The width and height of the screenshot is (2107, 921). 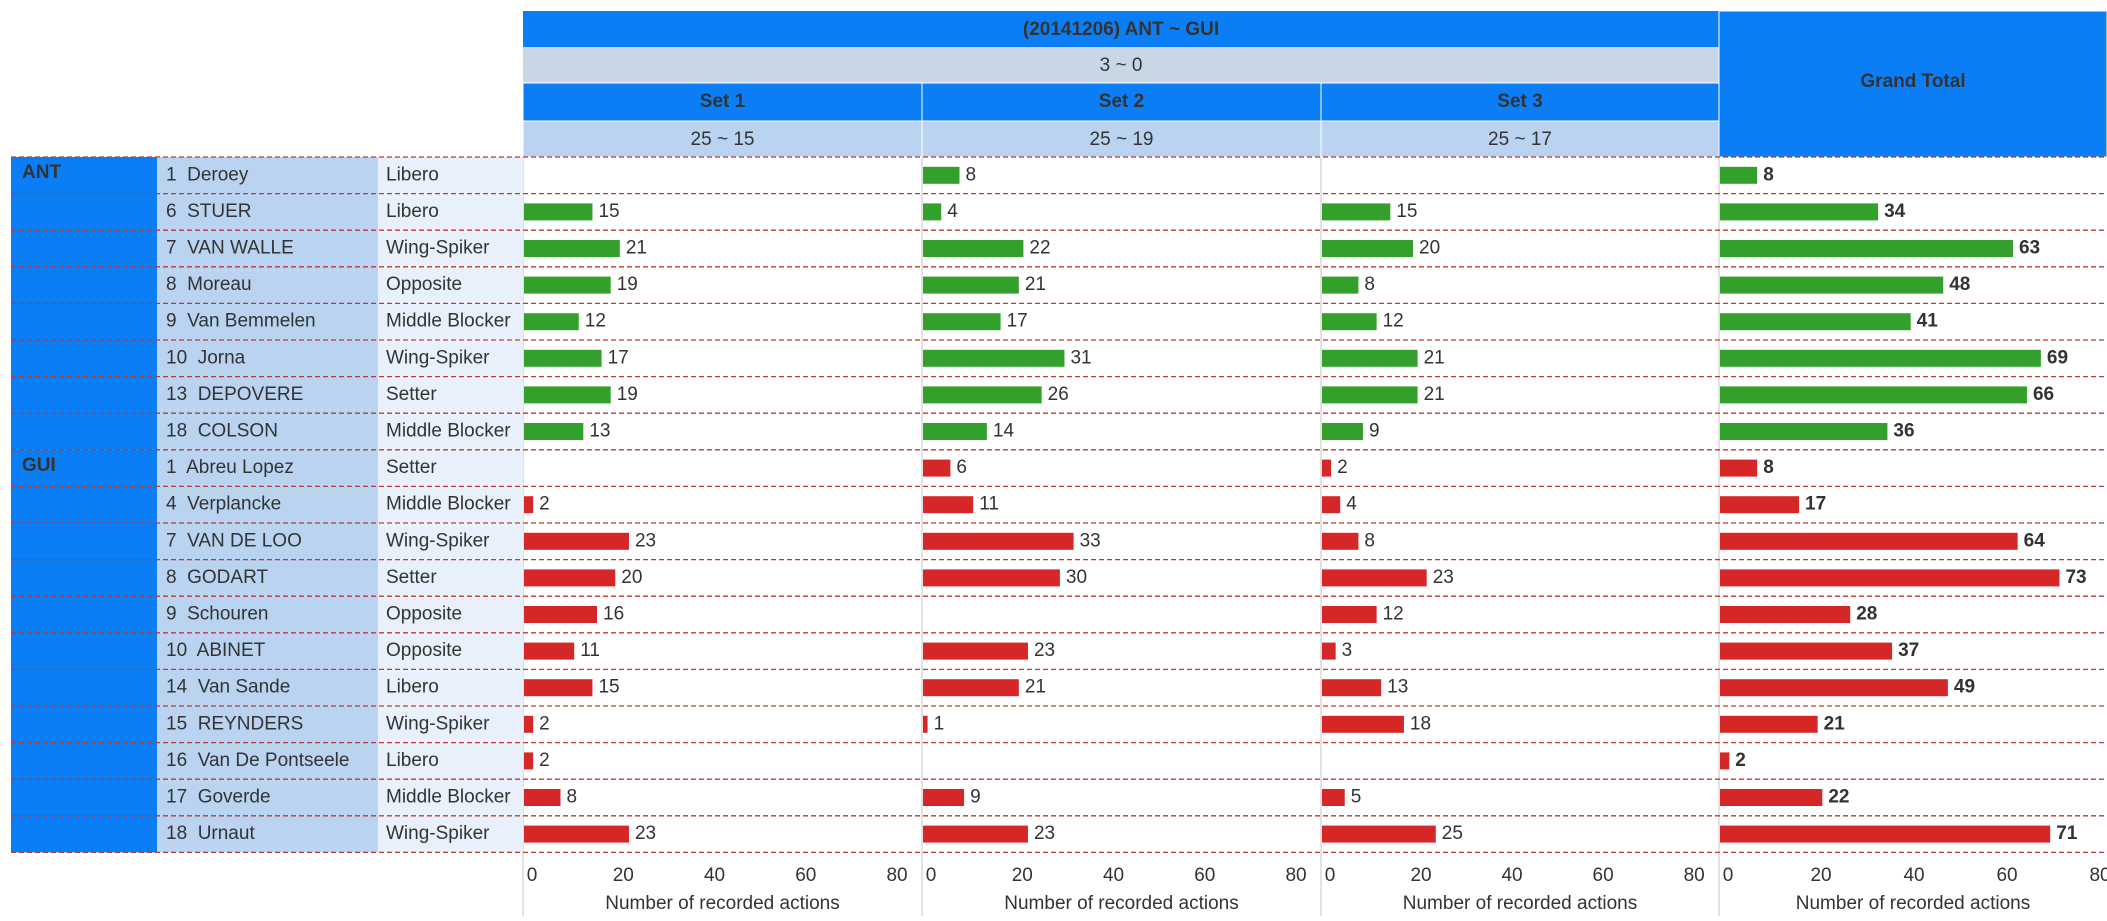 I want to click on player-label: 18 COLSON, so click(x=222, y=431).